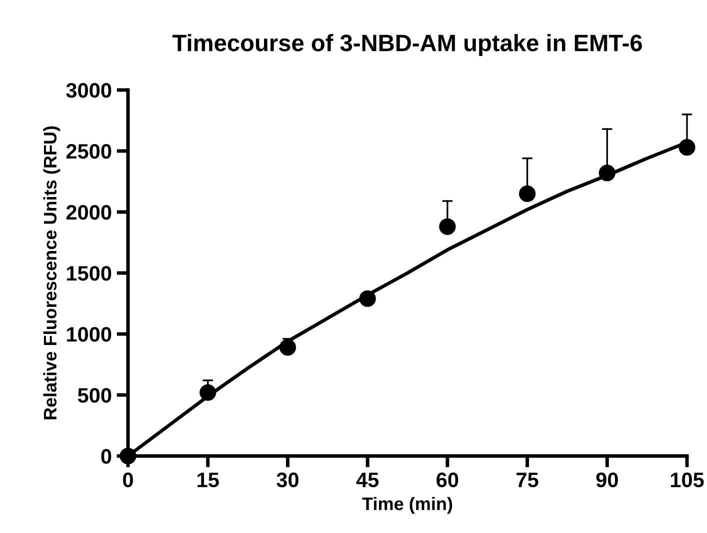 The image size is (707, 533). What do you see at coordinates (407, 505) in the screenshot?
I see `x-axis-title: Time (min)` at bounding box center [407, 505].